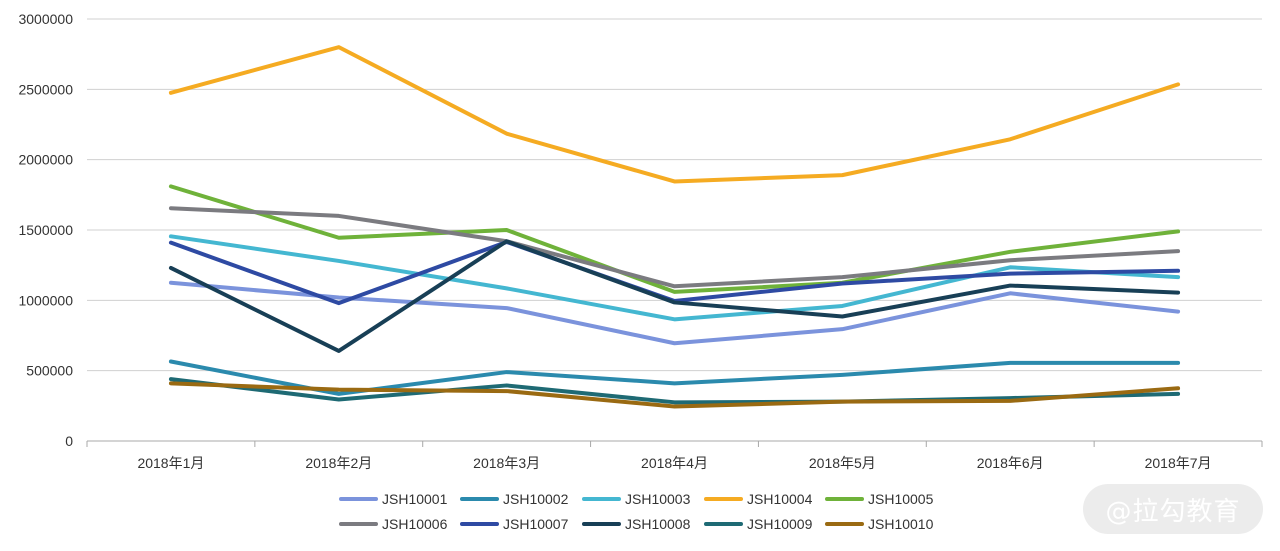  Describe the element at coordinates (49, 371) in the screenshot. I see `y-tick-label: 500000` at that location.